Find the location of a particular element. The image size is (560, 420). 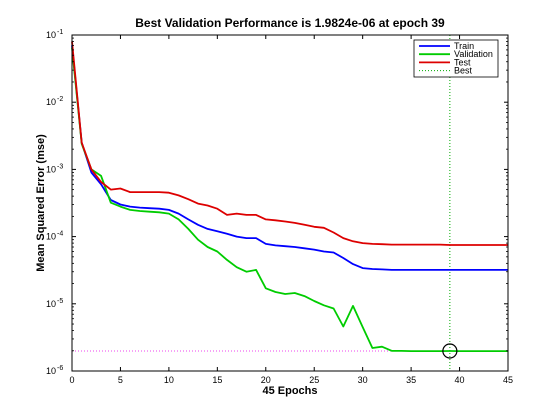

x-tick-label: 30 is located at coordinates (363, 380).